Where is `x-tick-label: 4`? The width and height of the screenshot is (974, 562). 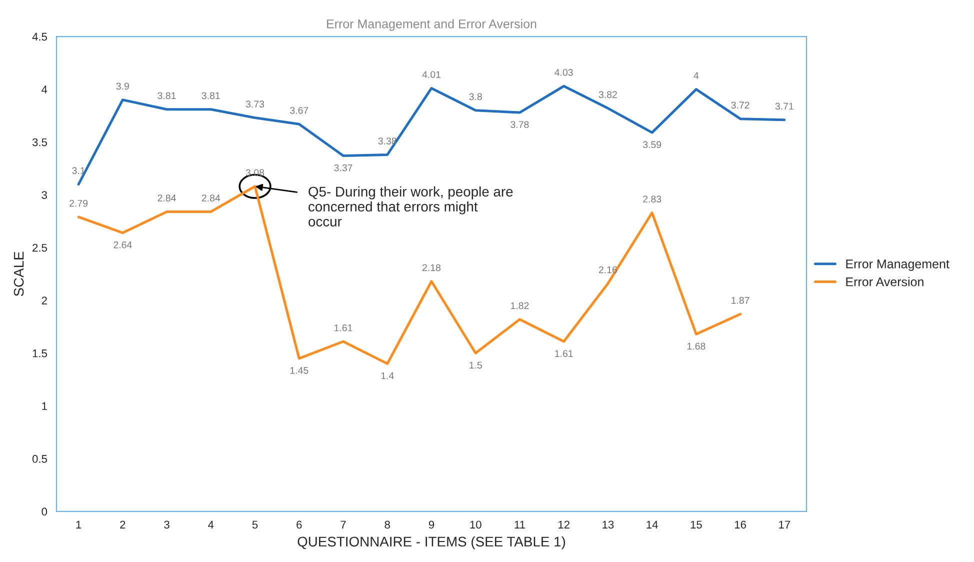 x-tick-label: 4 is located at coordinates (211, 524).